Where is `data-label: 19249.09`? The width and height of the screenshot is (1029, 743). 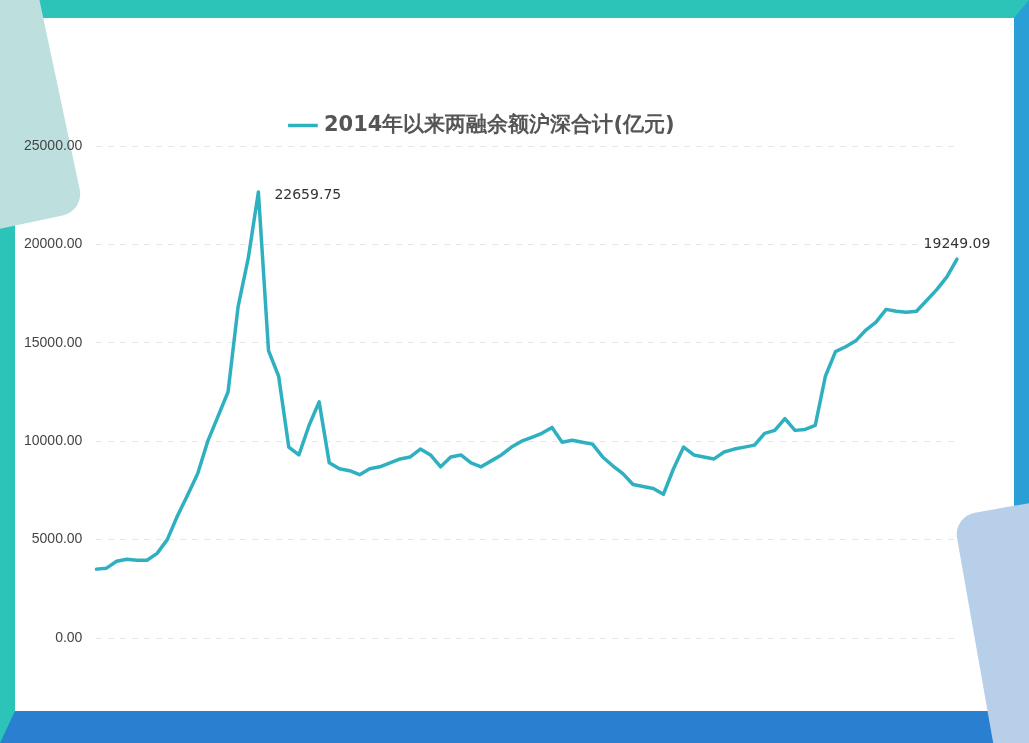
data-label: 19249.09 is located at coordinates (957, 242).